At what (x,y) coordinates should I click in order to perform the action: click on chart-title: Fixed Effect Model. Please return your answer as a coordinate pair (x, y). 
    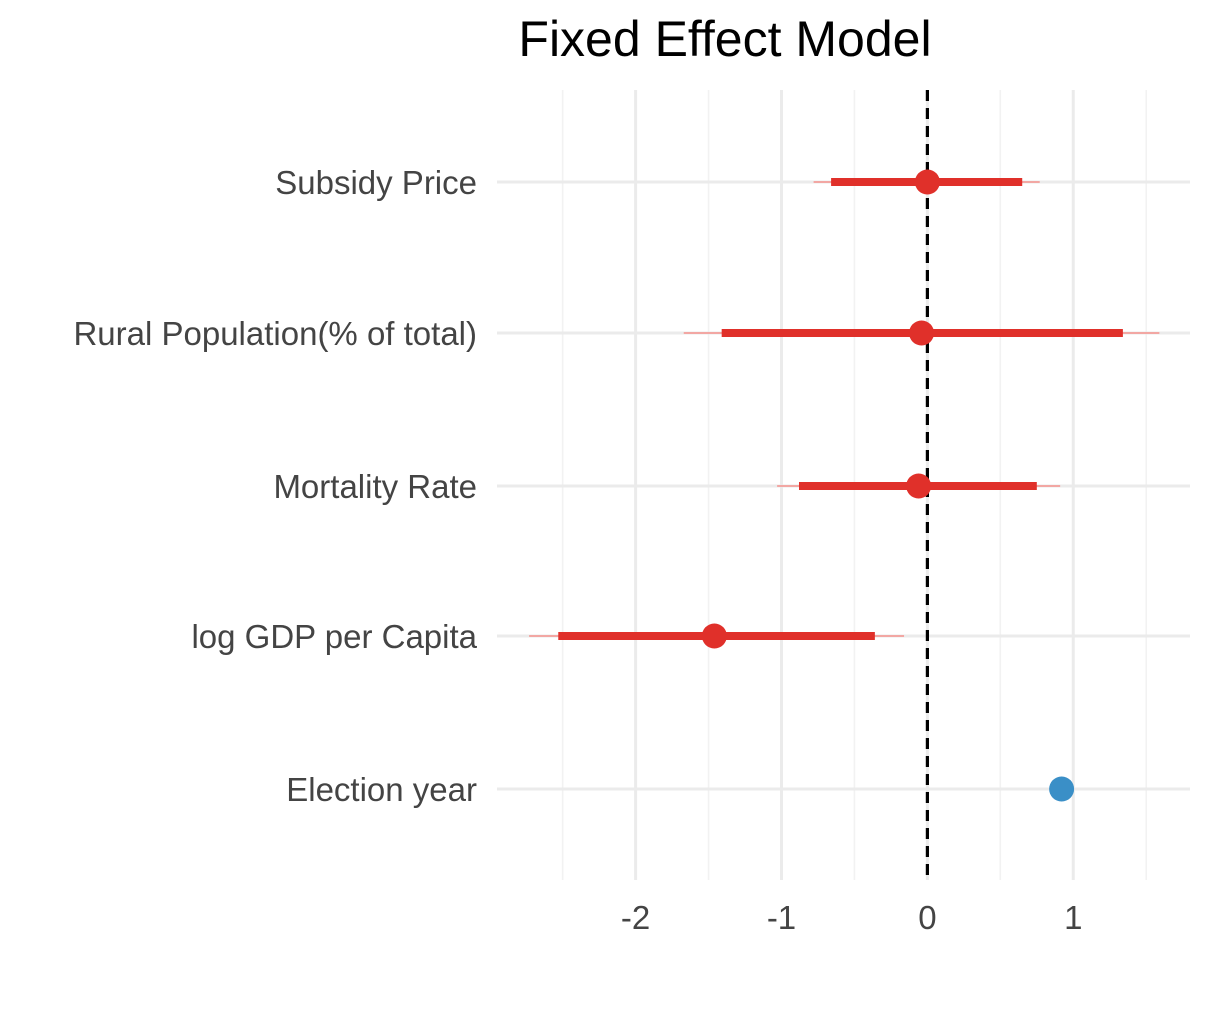
    Looking at the image, I should click on (724, 39).